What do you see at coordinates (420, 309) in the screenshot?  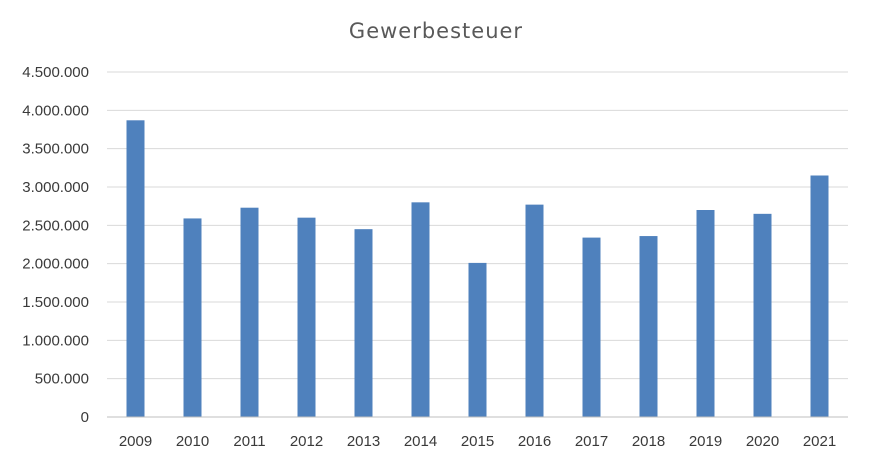 I see `bar-2014` at bounding box center [420, 309].